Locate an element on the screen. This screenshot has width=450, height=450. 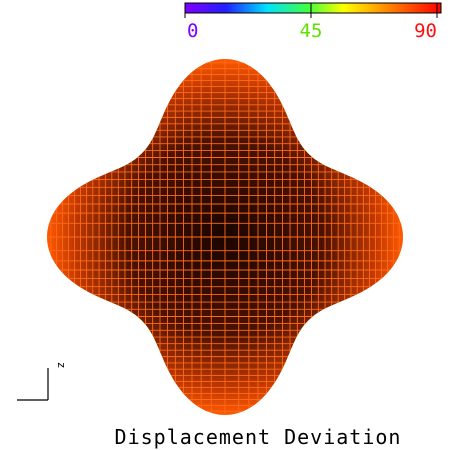
colorbar is located at coordinates (313, 8).